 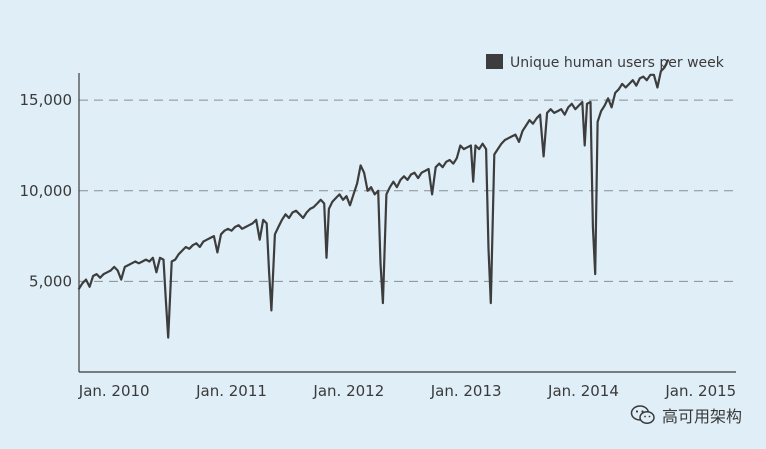 What do you see at coordinates (46, 100) in the screenshot?
I see `y-tick-label: 15,000` at bounding box center [46, 100].